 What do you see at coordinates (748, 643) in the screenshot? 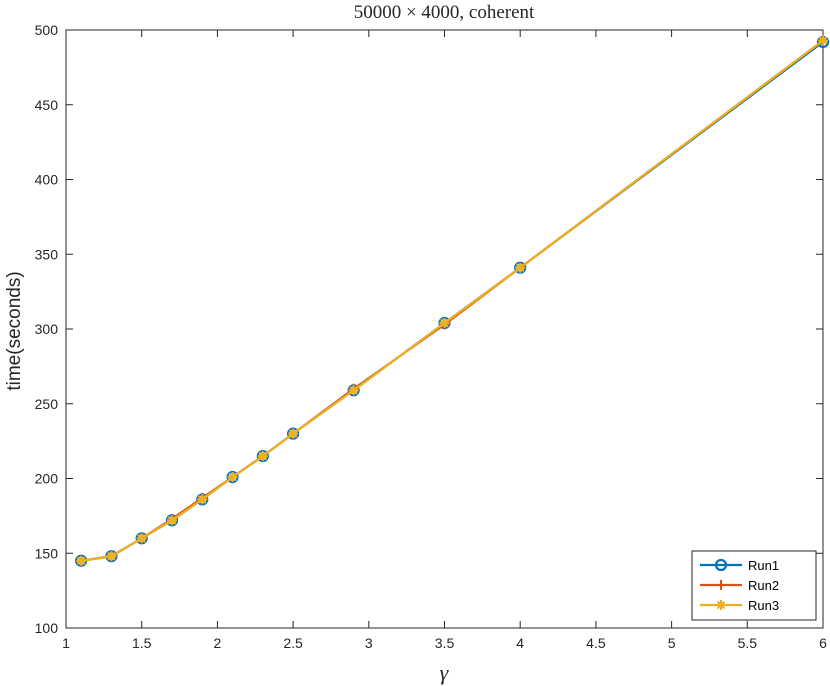
I see `x-tick-label: 5.5` at bounding box center [748, 643].